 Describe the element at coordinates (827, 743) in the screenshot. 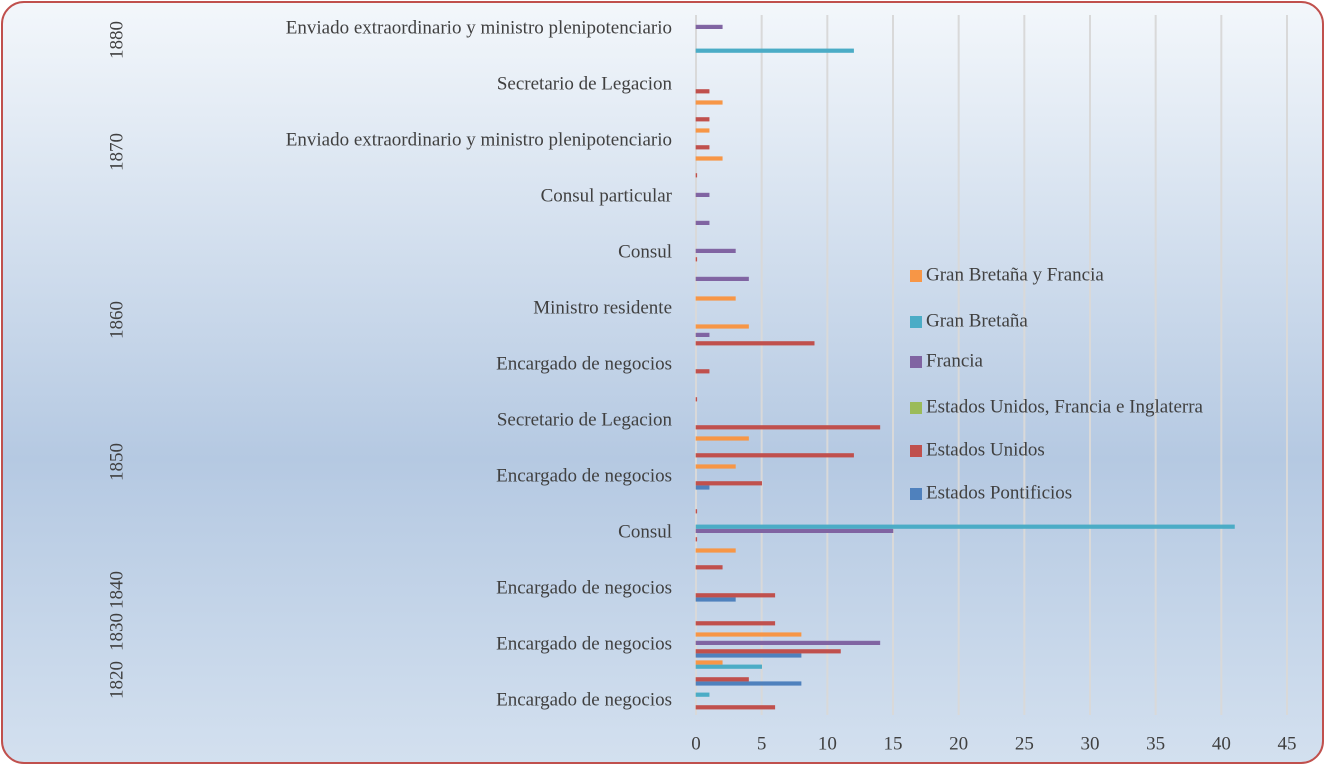

I see `x-tick-label: 10` at that location.